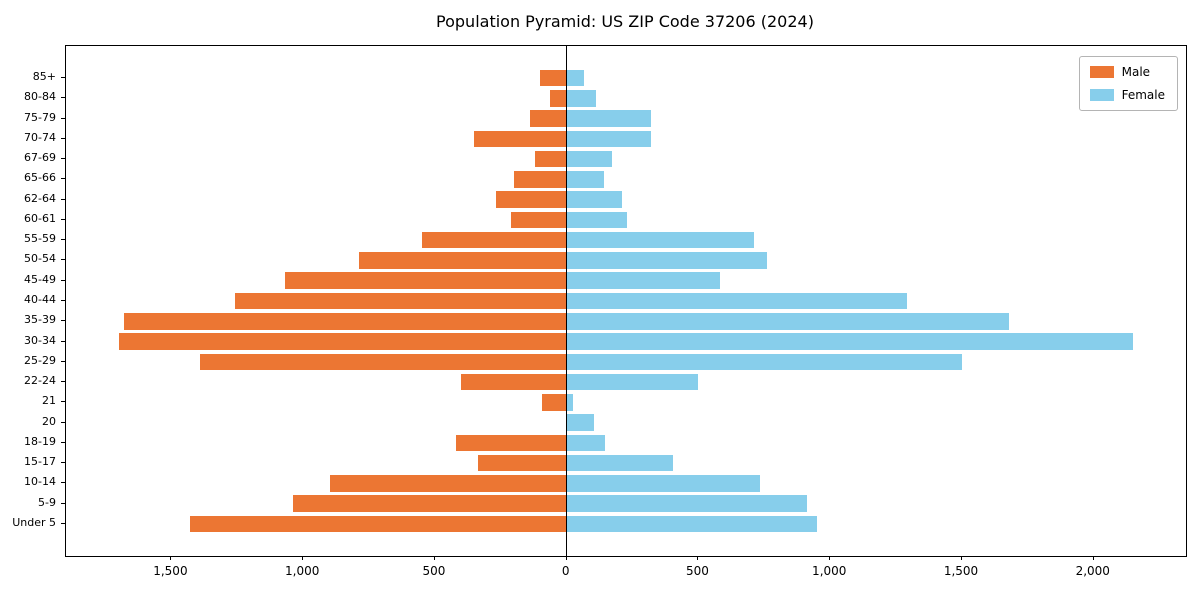  I want to click on y-axis-label: 50-54, so click(40, 259).